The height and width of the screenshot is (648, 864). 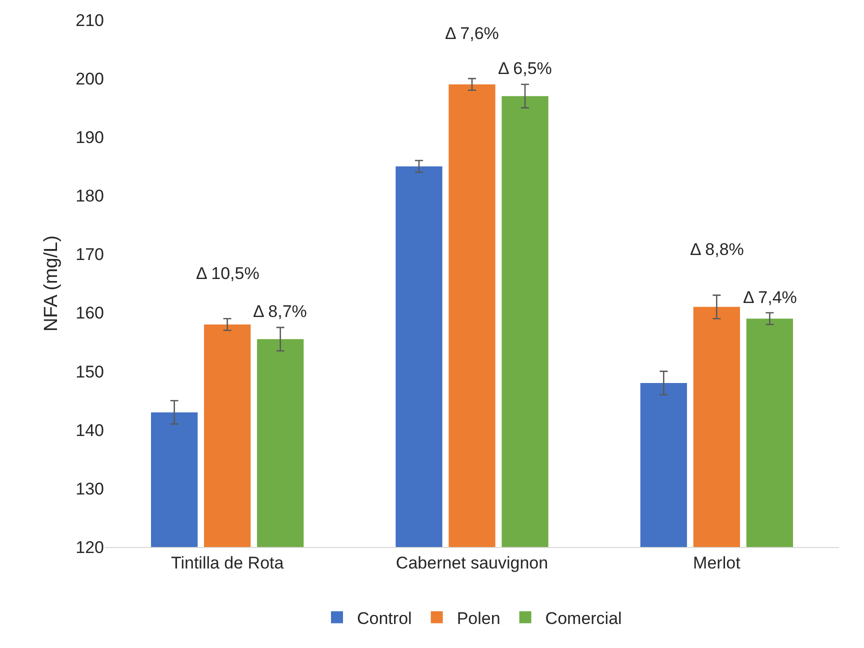 I want to click on annotation: Δ 8,7%, so click(x=280, y=311).